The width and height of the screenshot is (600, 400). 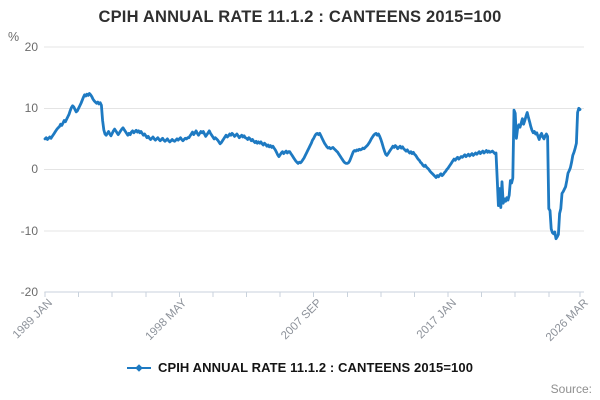 What do you see at coordinates (34, 169) in the screenshot?
I see `y-axis-tick-label: 0` at bounding box center [34, 169].